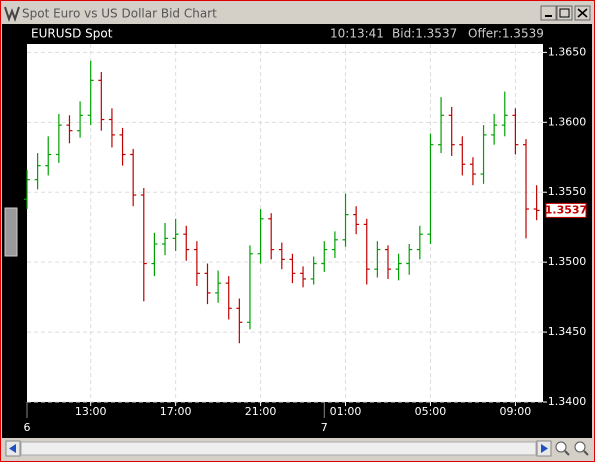 Image resolution: width=595 pixels, height=462 pixels. Describe the element at coordinates (324, 427) in the screenshot. I see `day-label: 7` at that location.